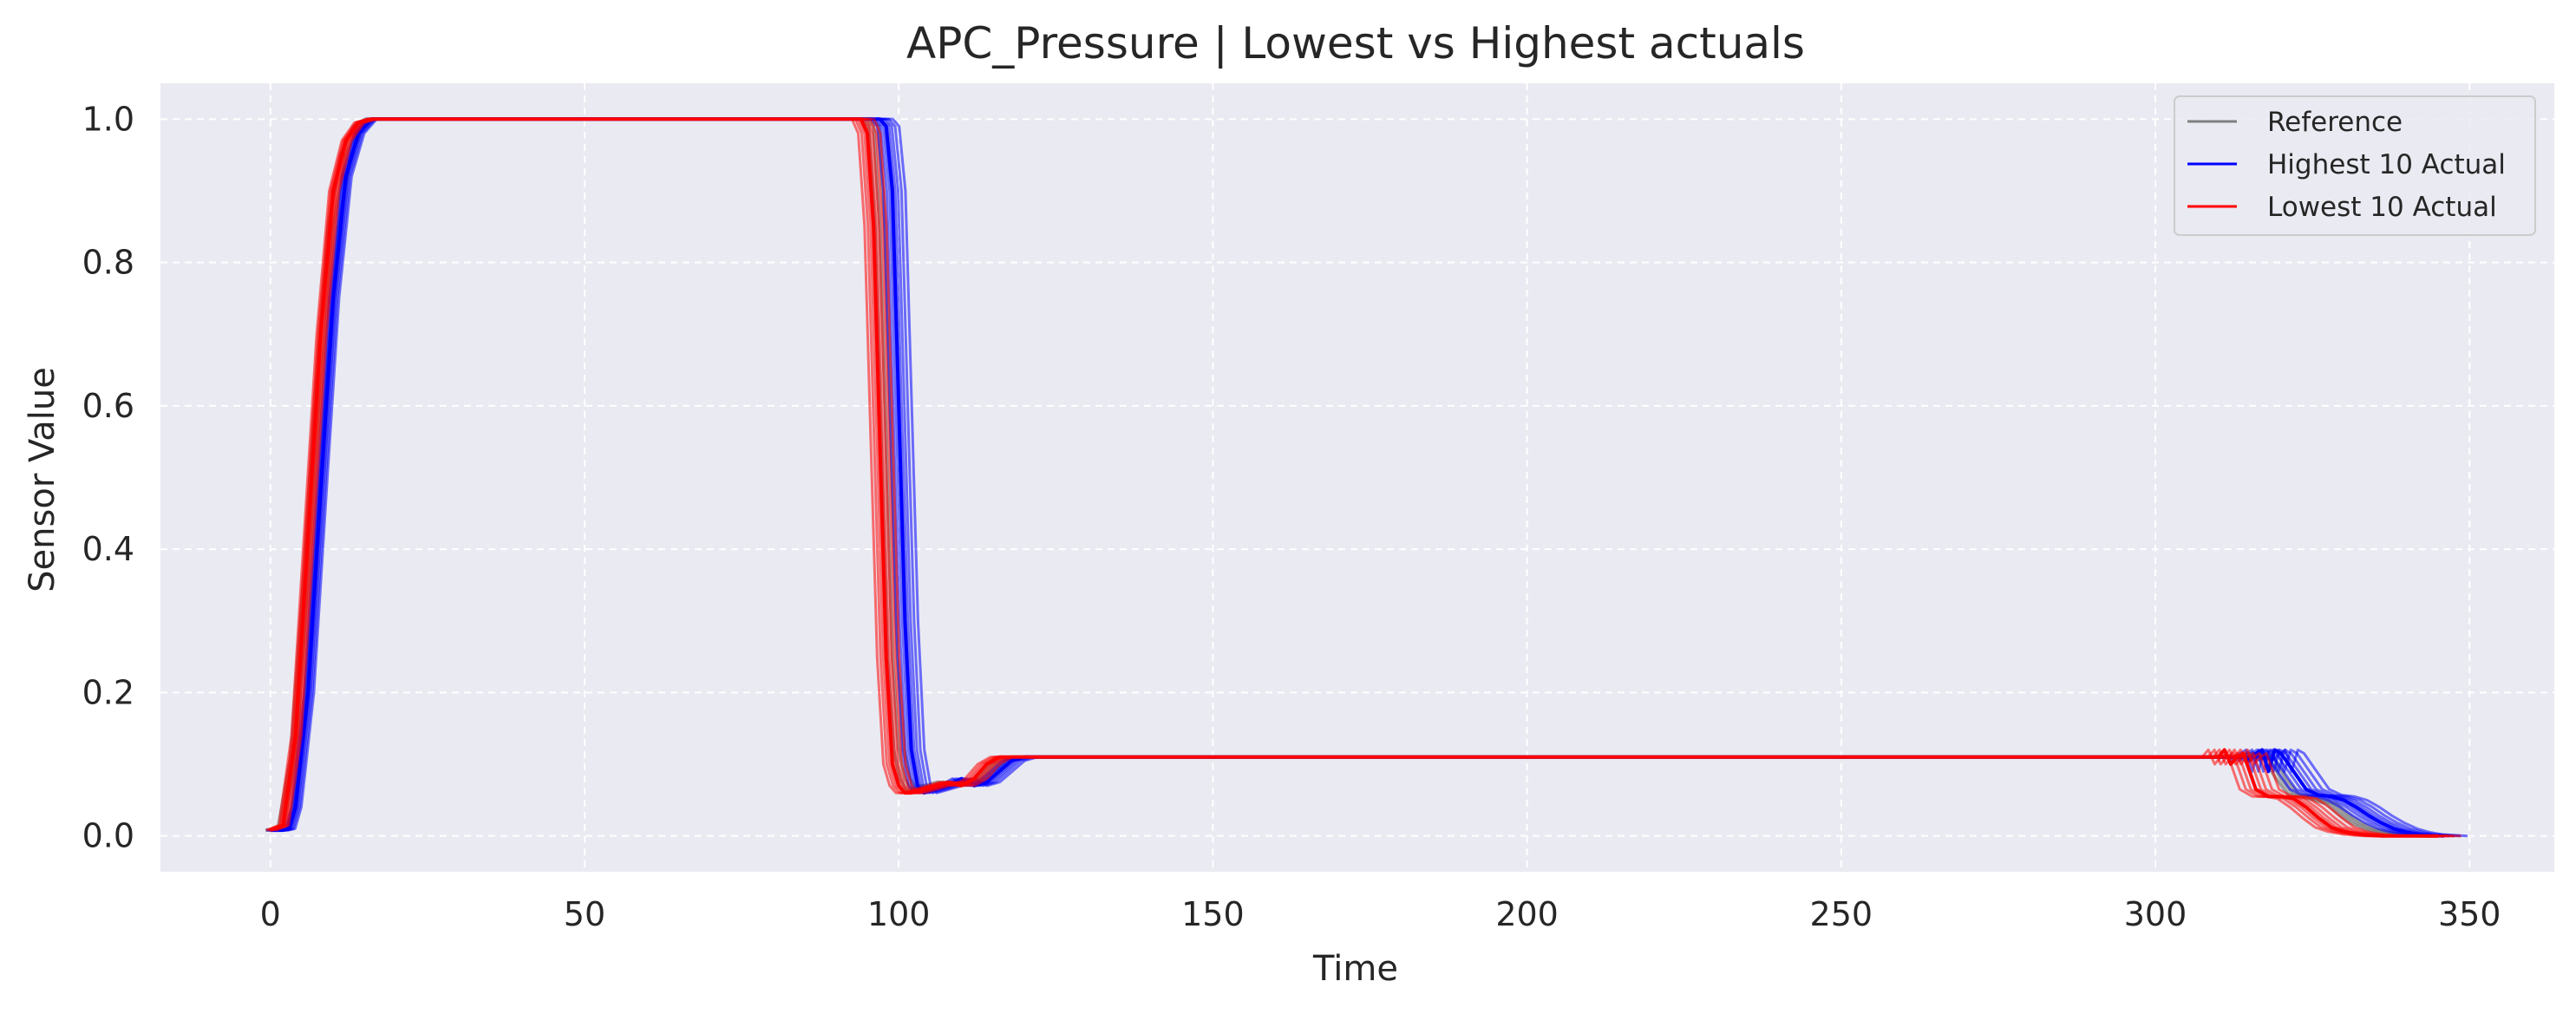 The height and width of the screenshot is (1014, 2576). Describe the element at coordinates (108, 477) in the screenshot. I see `y-tick-labels: 0.0 0.2 0.4 0.6 0.8 1.0` at that location.